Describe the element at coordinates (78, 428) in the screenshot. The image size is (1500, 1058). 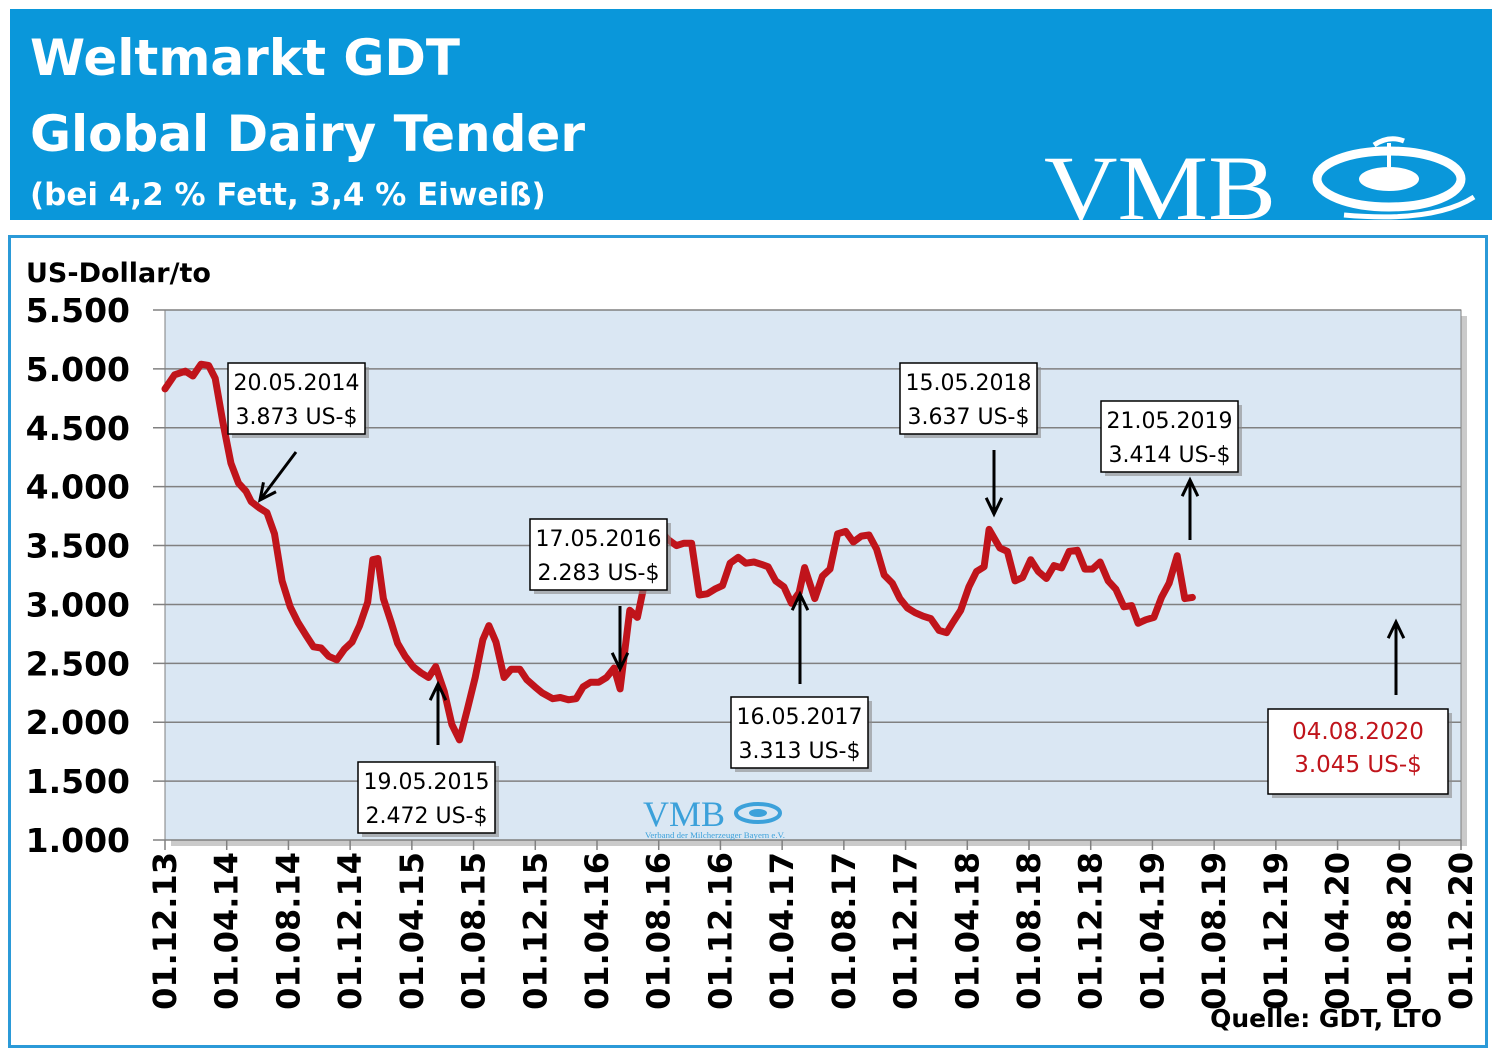
I see `y-tick-label: 4.500` at that location.